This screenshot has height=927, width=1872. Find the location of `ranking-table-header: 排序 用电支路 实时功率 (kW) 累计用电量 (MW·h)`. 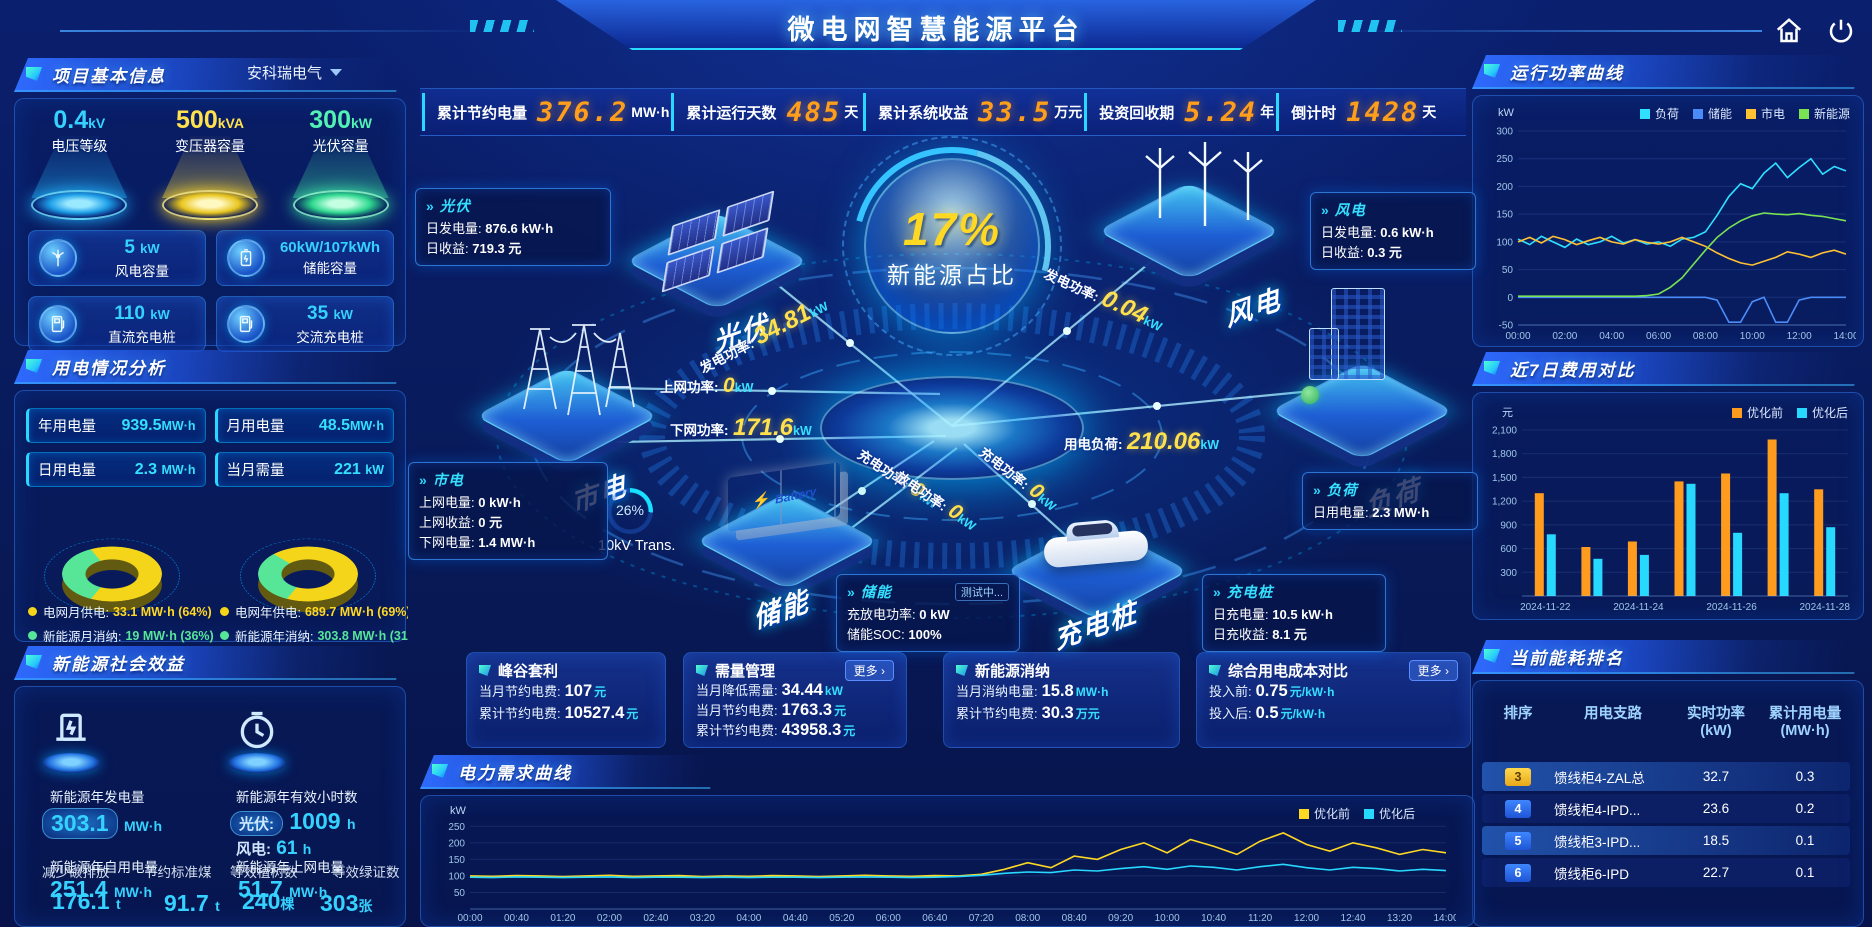

ranking-table-header: 排序 用电支路 实时功率 (kW) 累计用电量 (MW·h) is located at coordinates (1672, 722).